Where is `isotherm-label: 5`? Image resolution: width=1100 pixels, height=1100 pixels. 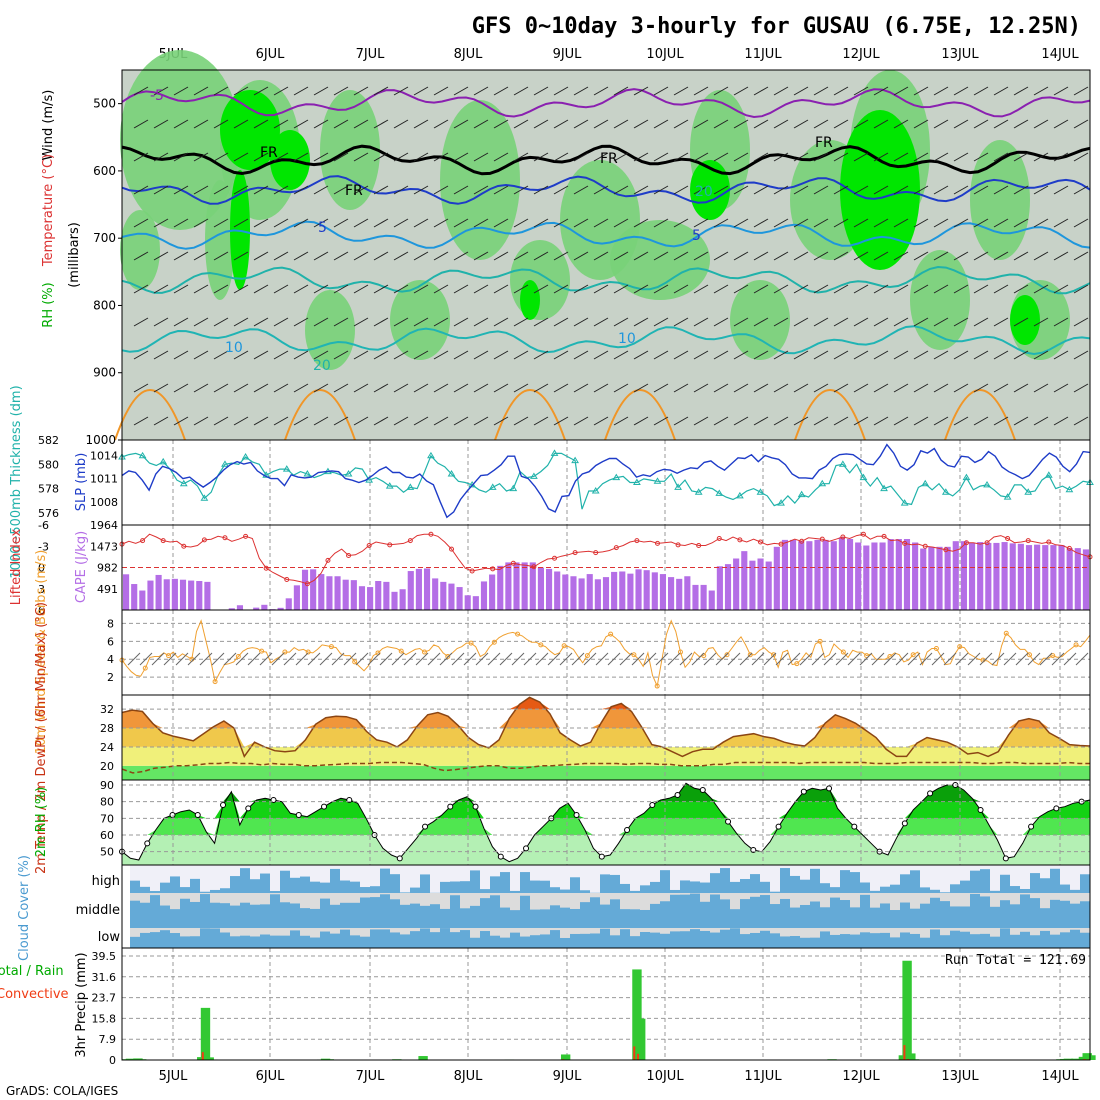
isotherm-label: 5 is located at coordinates (696, 236).